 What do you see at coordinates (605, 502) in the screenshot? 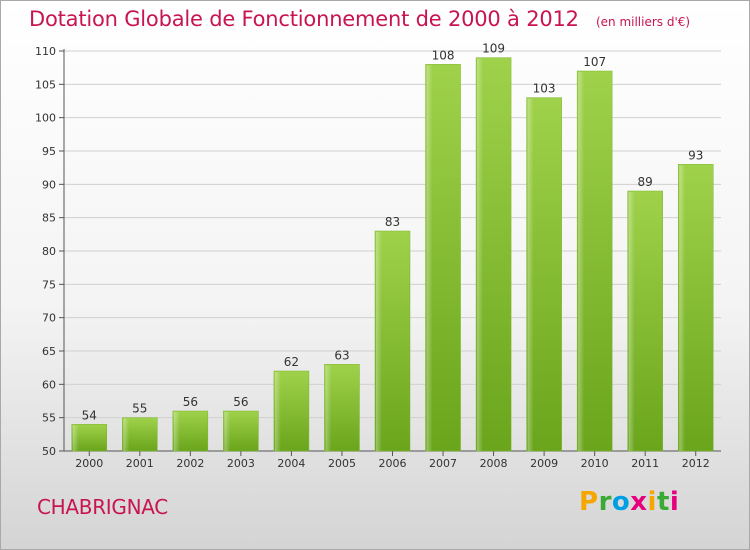
I see `logo-letter: r` at bounding box center [605, 502].